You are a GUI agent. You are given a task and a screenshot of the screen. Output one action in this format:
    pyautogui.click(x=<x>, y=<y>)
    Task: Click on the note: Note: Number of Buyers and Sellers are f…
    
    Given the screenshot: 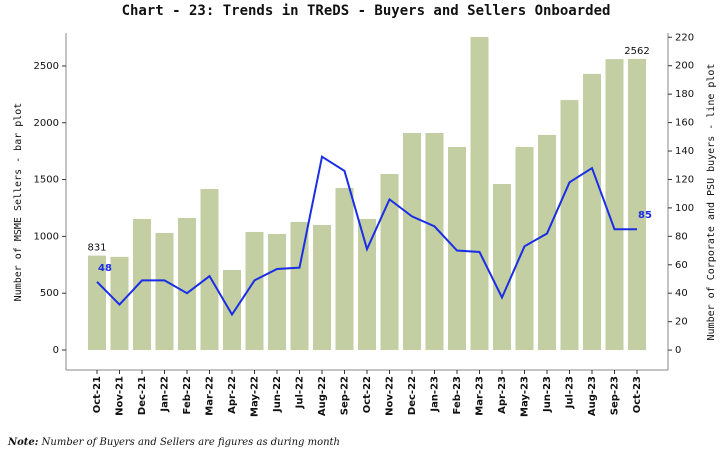 What is the action you would take?
    pyautogui.click(x=173, y=442)
    